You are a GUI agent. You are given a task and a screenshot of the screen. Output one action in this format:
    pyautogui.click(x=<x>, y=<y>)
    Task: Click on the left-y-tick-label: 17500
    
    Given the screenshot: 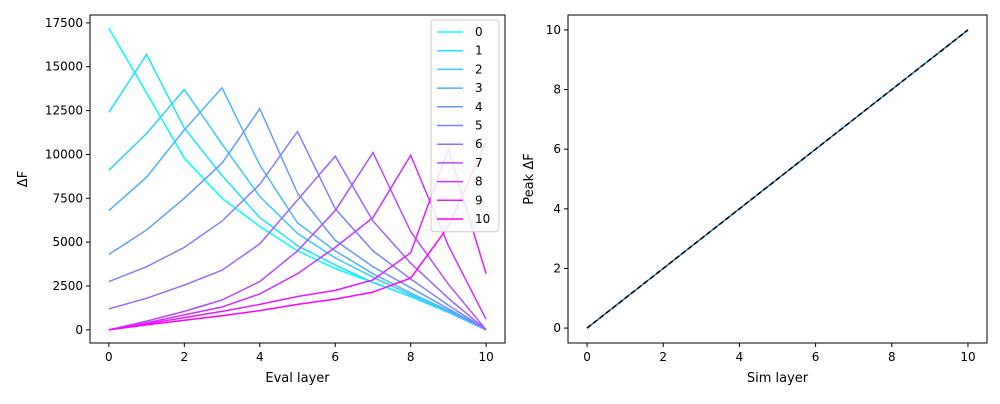 What is the action you would take?
    pyautogui.click(x=64, y=23)
    